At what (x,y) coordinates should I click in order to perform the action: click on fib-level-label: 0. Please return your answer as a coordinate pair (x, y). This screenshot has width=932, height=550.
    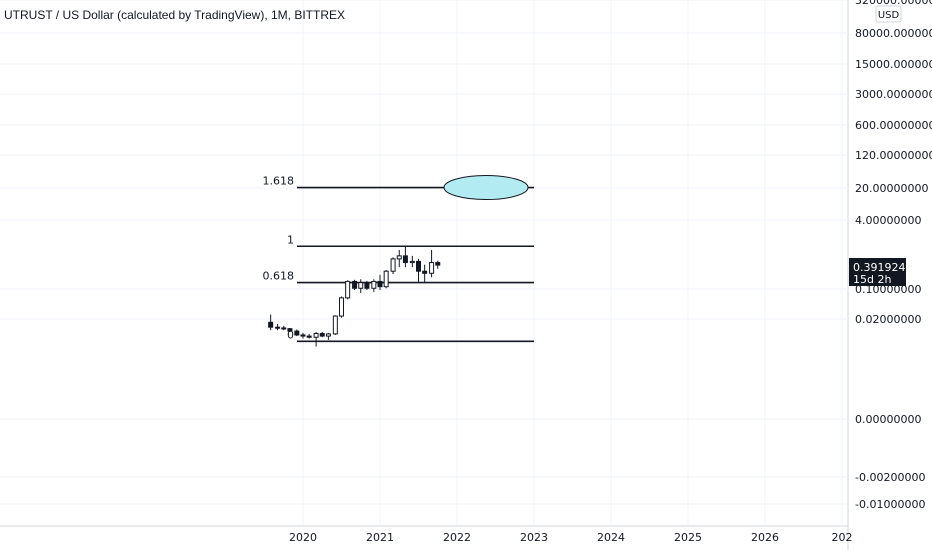
    Looking at the image, I should click on (290, 334).